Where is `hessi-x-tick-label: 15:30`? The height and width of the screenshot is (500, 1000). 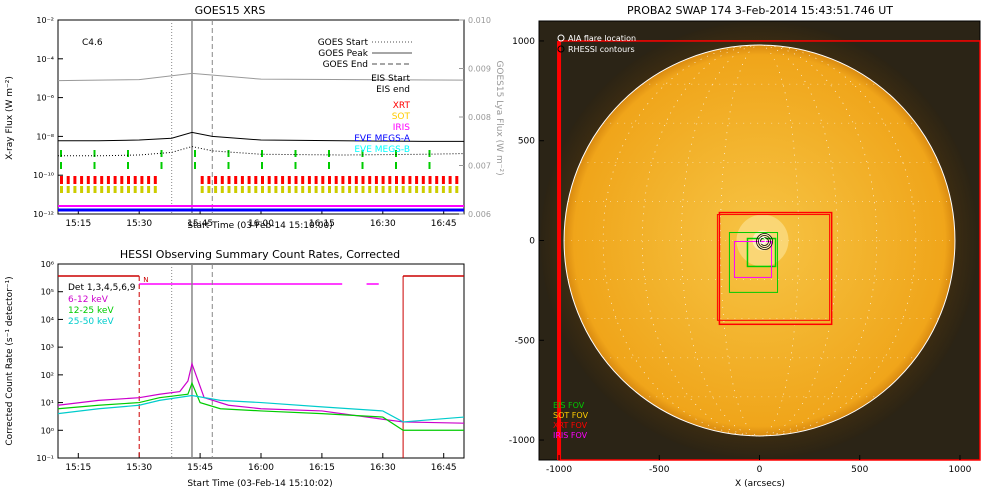 hessi-x-tick-label: 15:30 is located at coordinates (139, 468).